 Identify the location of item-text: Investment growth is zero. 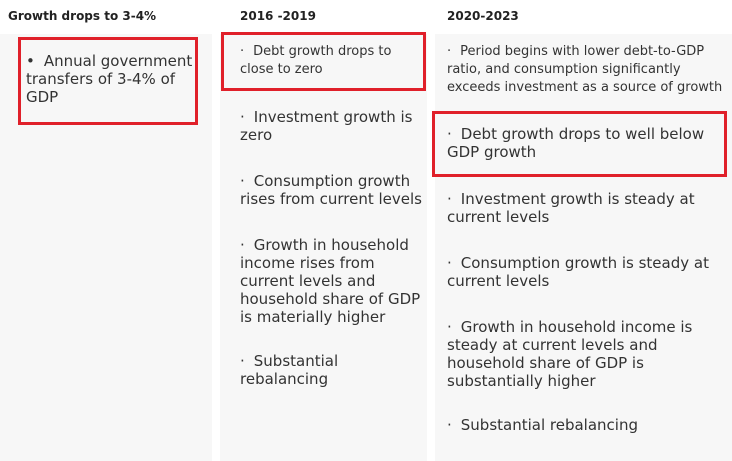
(326, 126).